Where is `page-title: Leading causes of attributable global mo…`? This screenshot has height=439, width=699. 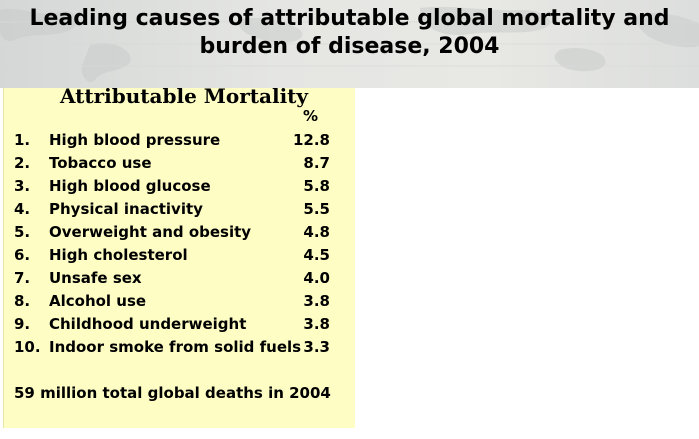
page-title: Leading causes of attributable global mo… is located at coordinates (349, 33).